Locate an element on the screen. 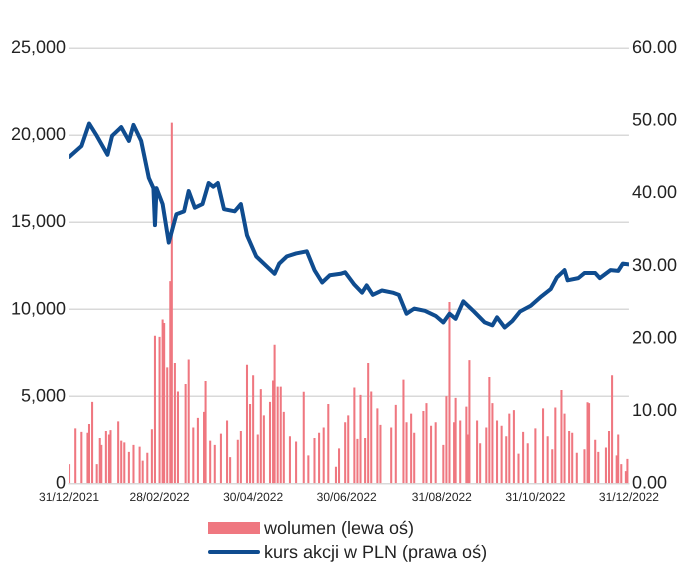 The height and width of the screenshot is (574, 692). x-tick-label: 28/02/2022 is located at coordinates (160, 497).